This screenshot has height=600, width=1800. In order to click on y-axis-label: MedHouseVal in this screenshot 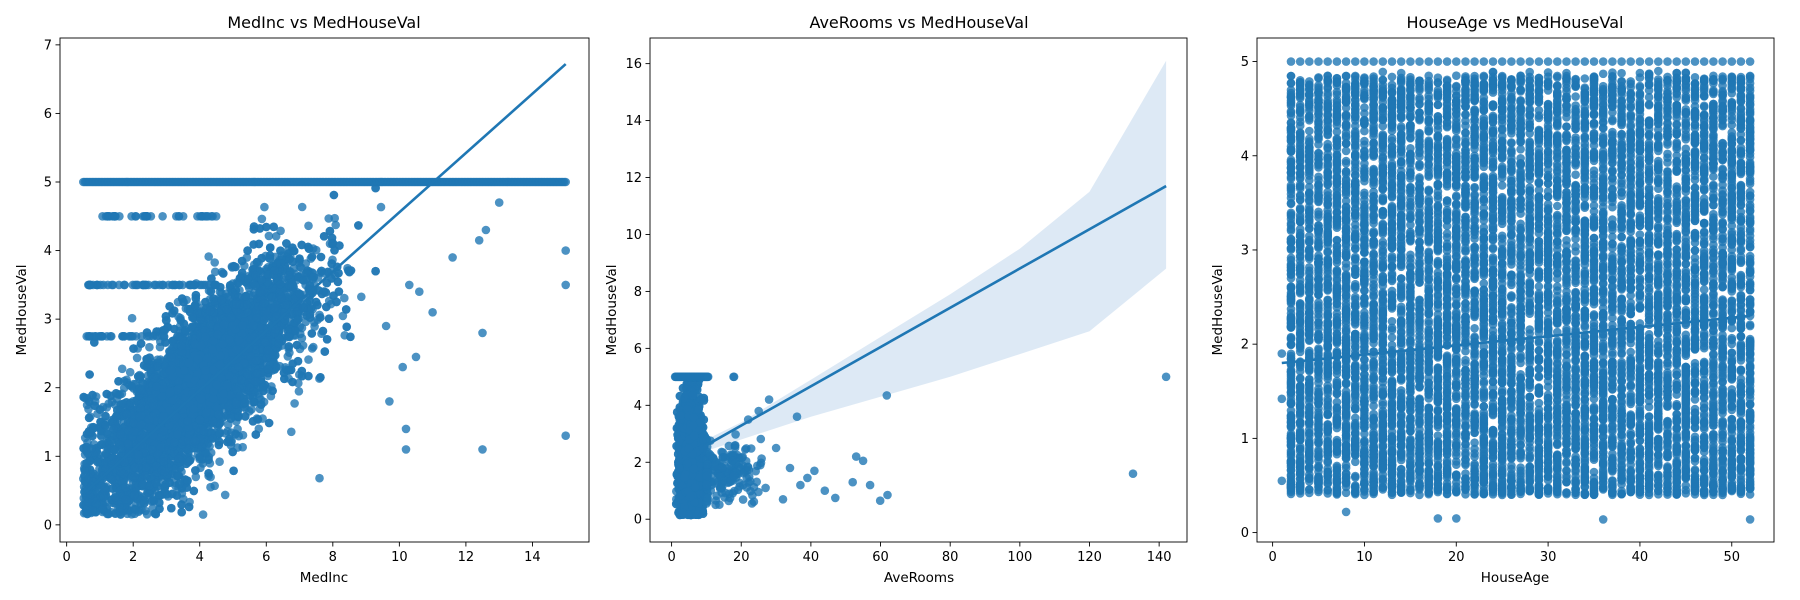, I will do `click(22, 309)`.